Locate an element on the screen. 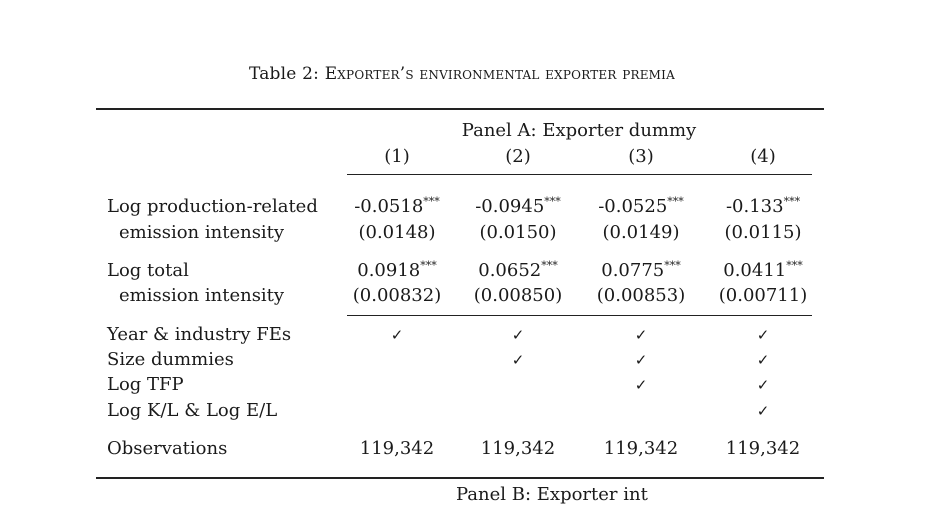  column-header-2: (2) is located at coordinates (518, 156).